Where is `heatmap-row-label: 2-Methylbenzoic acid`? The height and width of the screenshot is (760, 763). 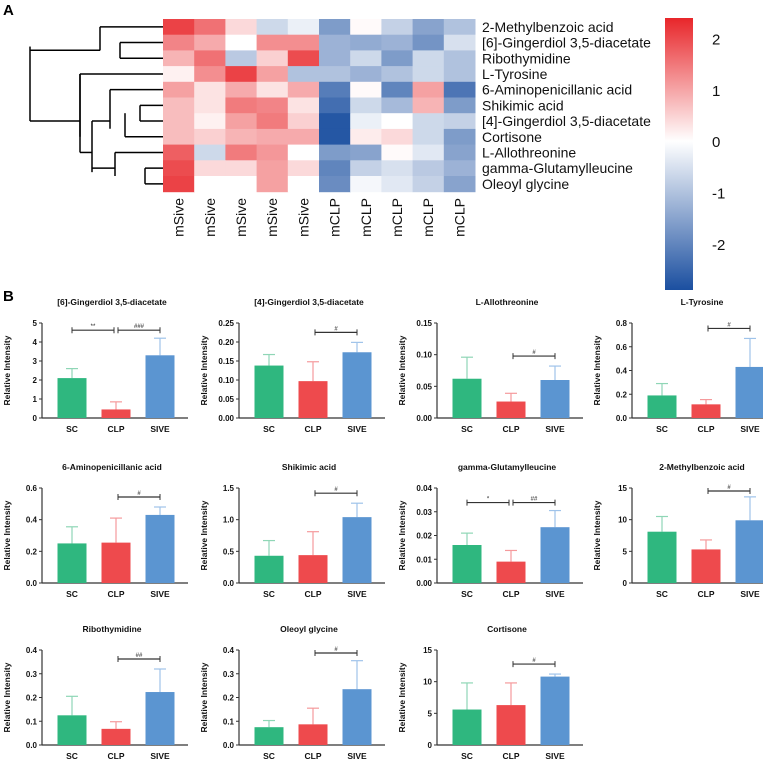
heatmap-row-label: 2-Methylbenzoic acid is located at coordinates (548, 27).